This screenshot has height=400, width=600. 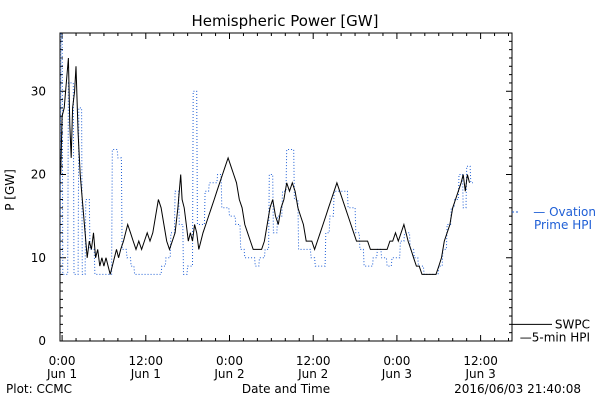 I want to click on y-tick-label: 20, so click(x=38, y=175).